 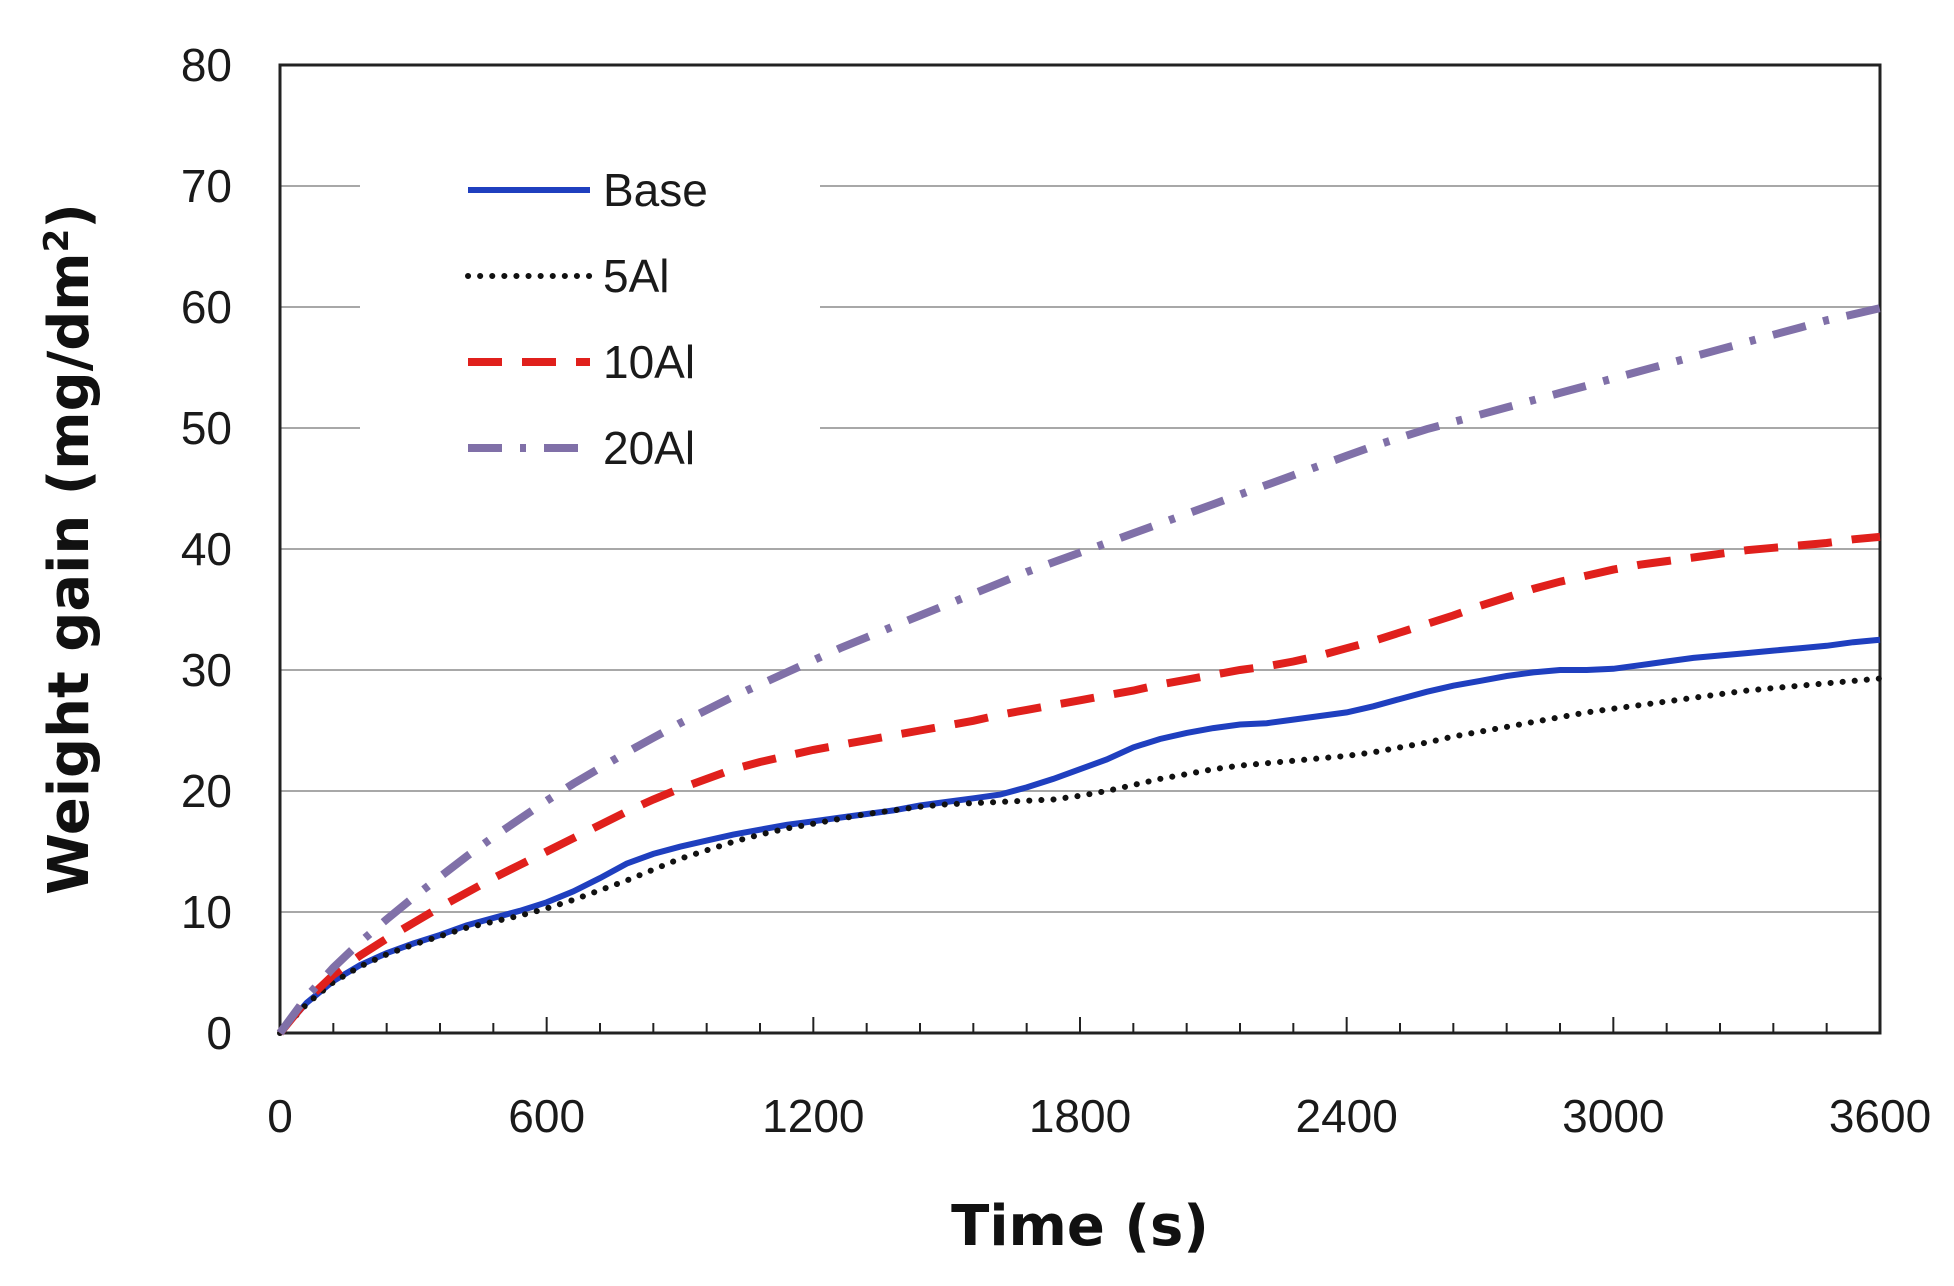 What do you see at coordinates (206, 428) in the screenshot?
I see `y-tick-label: 50` at bounding box center [206, 428].